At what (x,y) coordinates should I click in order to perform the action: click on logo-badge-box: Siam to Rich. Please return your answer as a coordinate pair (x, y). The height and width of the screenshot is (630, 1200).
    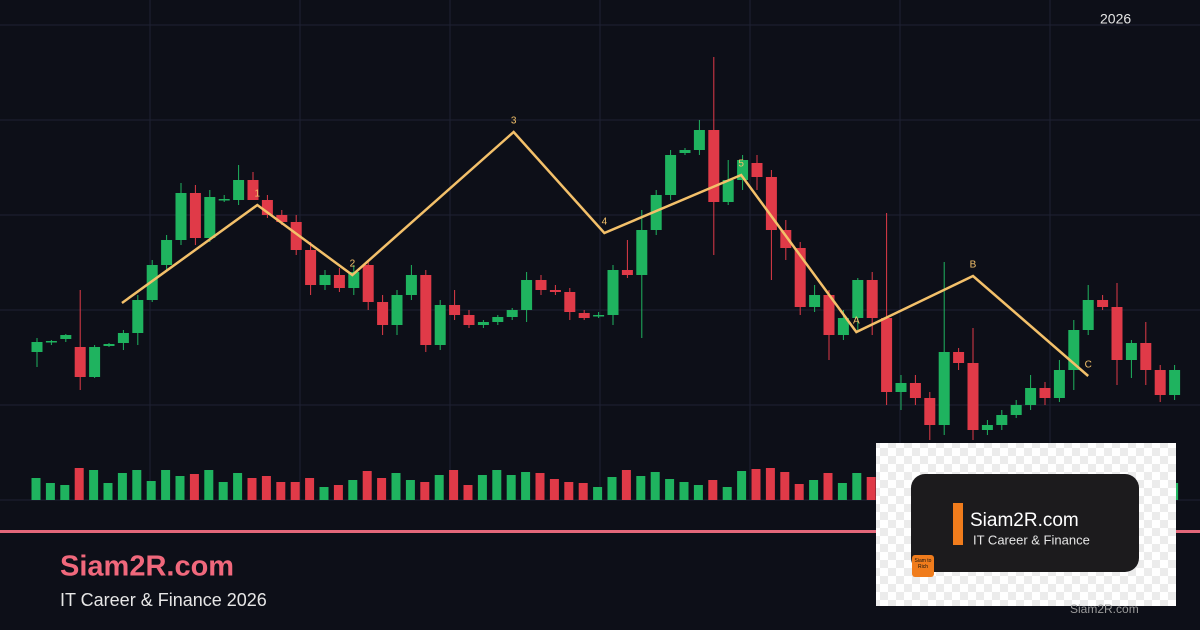
    Looking at the image, I should click on (923, 564).